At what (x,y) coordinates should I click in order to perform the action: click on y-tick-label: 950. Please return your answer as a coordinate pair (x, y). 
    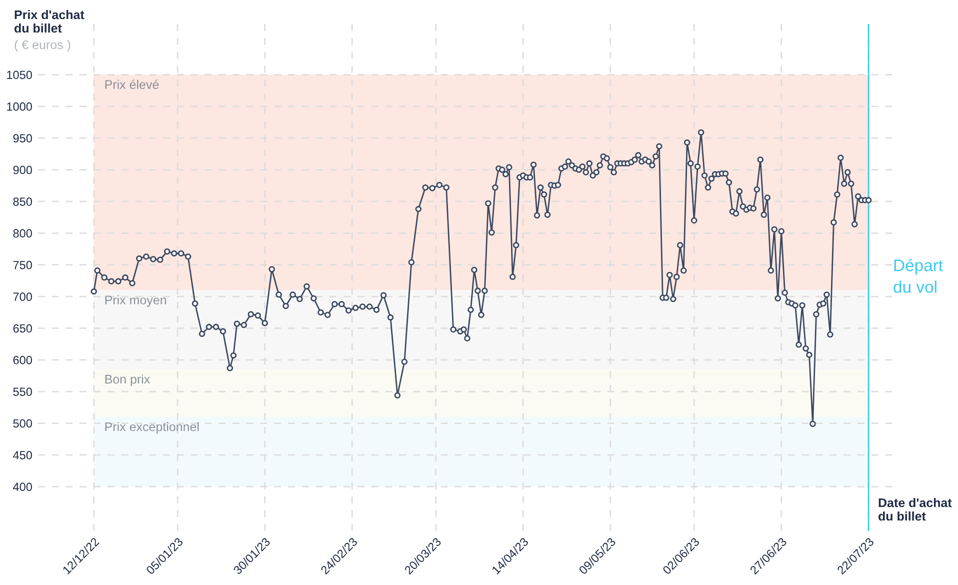
    Looking at the image, I should click on (22, 138).